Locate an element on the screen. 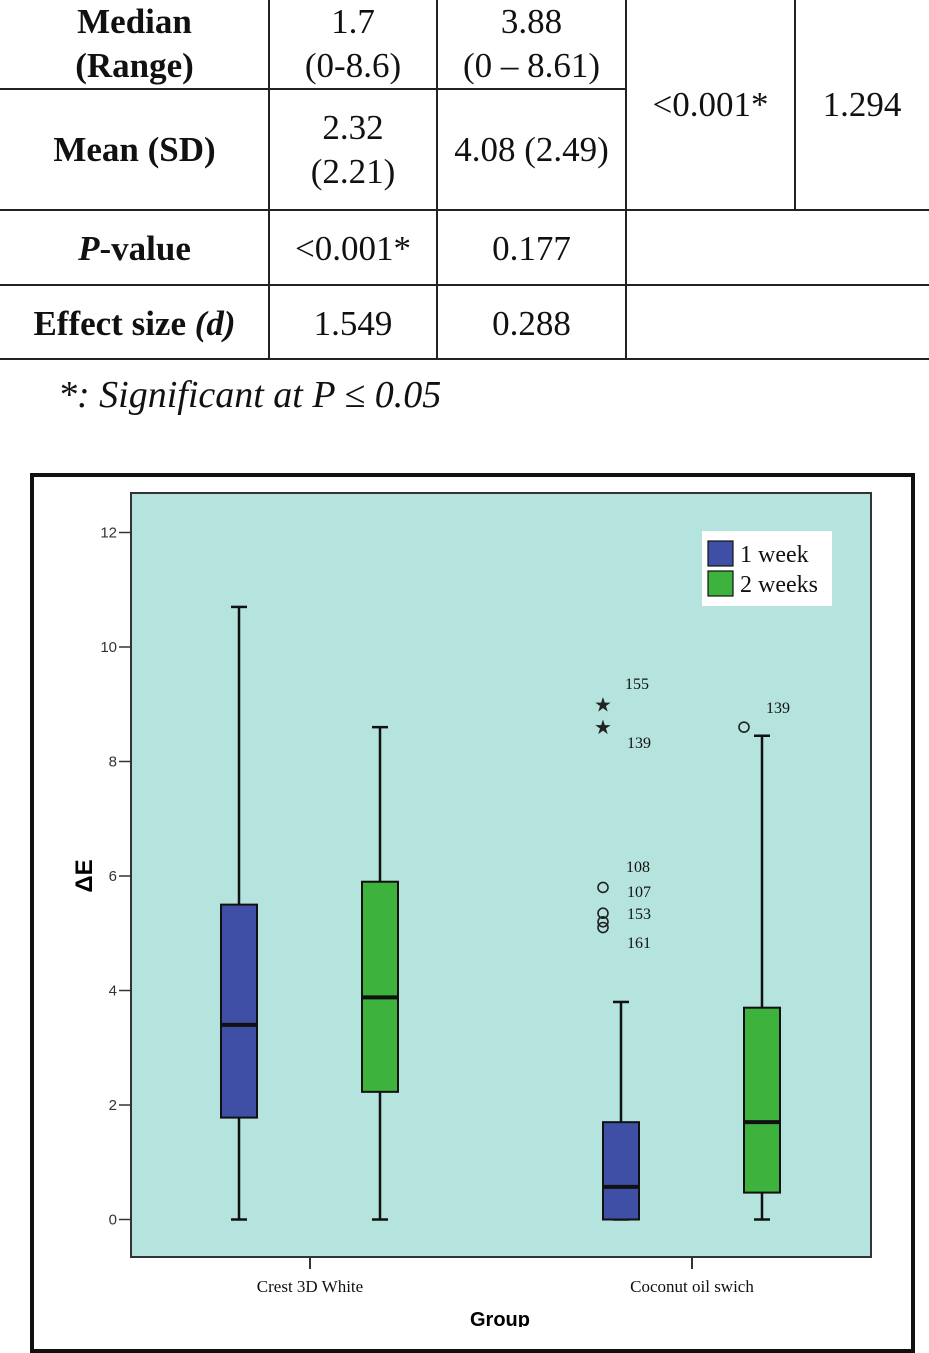 This screenshot has width=929, height=1353. legend-label: 1 week is located at coordinates (774, 555).